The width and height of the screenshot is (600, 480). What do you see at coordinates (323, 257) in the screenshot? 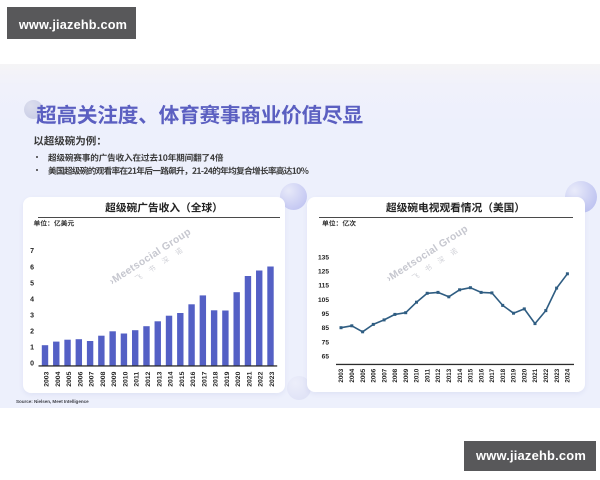
I see `svg-text: 135` at bounding box center [323, 257].